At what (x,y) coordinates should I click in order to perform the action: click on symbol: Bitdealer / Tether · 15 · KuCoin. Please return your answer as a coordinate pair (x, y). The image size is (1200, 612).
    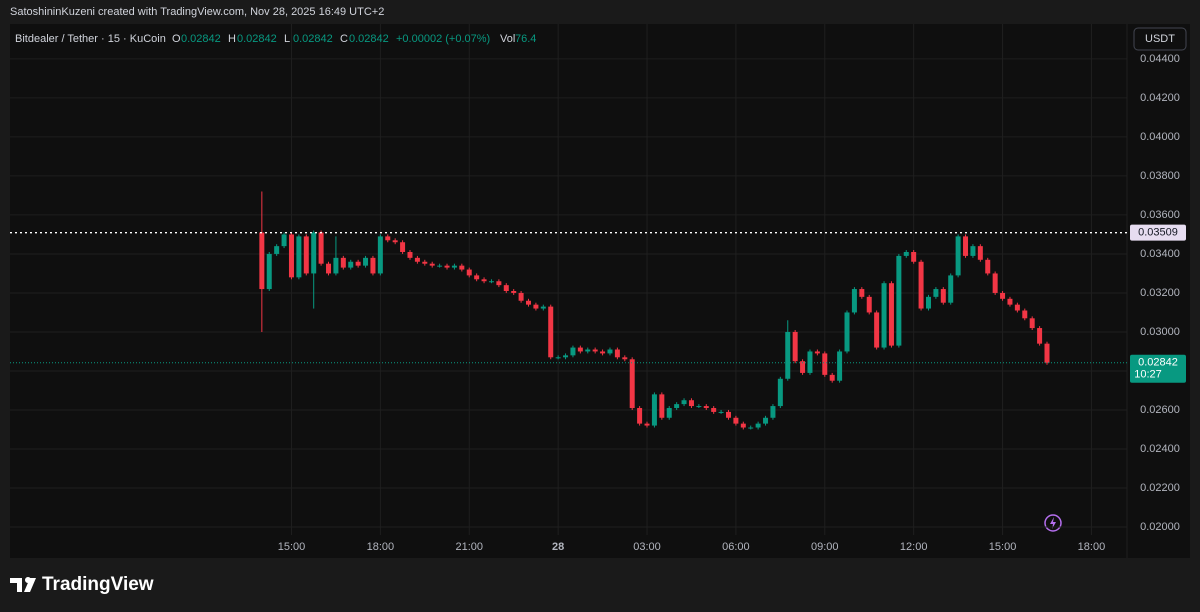
    Looking at the image, I should click on (90, 39).